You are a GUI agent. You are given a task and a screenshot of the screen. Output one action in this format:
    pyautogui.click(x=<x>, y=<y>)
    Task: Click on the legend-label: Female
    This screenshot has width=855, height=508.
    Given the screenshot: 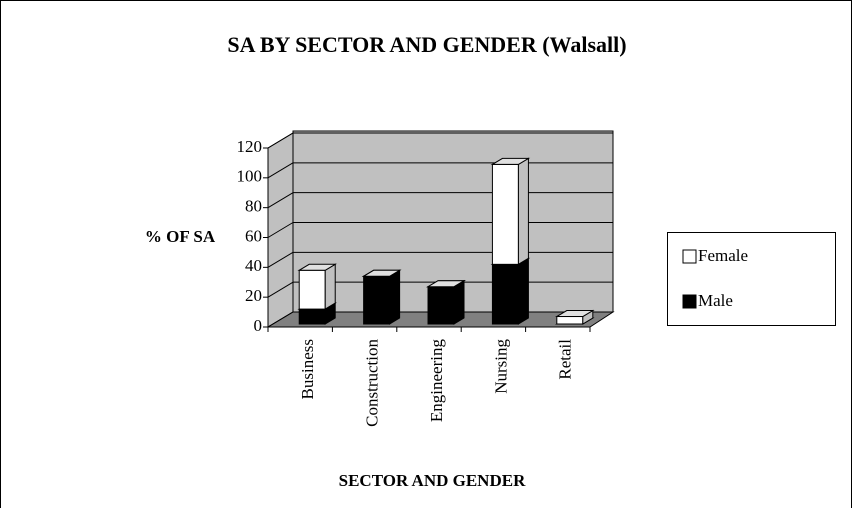 What is the action you would take?
    pyautogui.click(x=723, y=255)
    